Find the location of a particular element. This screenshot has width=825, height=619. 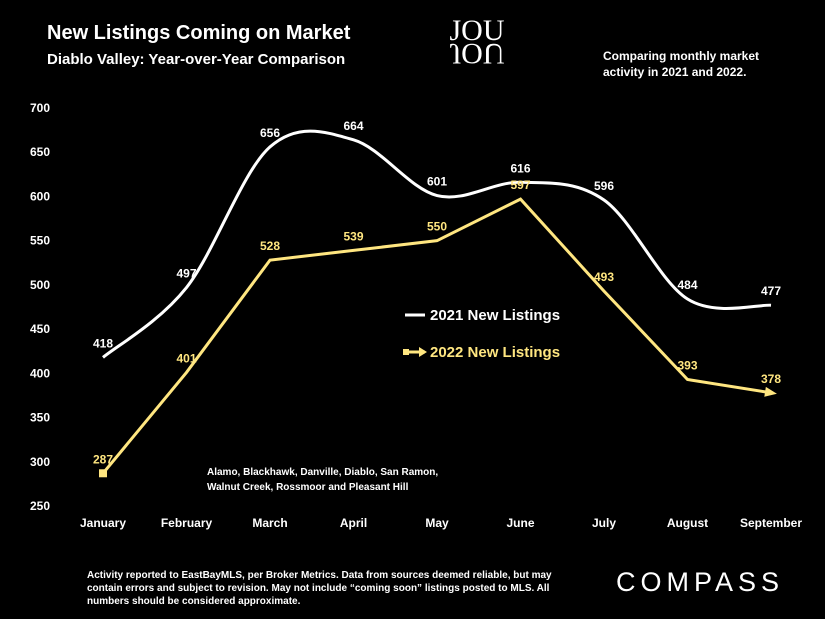

series-2022-end-arrow is located at coordinates (770, 391).